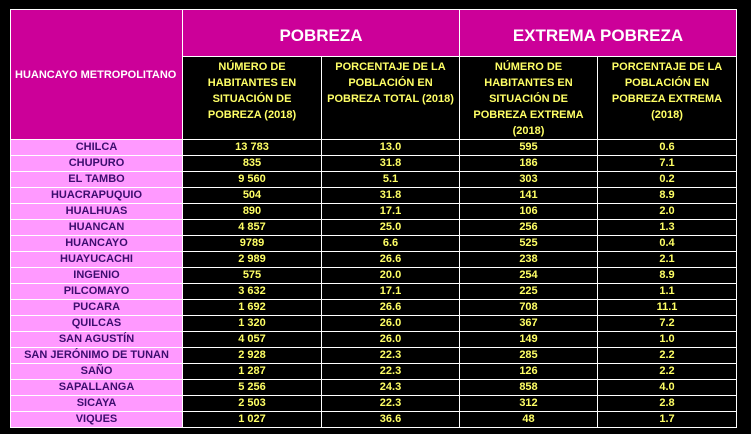 This screenshot has width=751, height=434. What do you see at coordinates (374, 291) in the screenshot?
I see `table-row: PILCOMAYO 3 632 17.1 225 1.1` at bounding box center [374, 291].